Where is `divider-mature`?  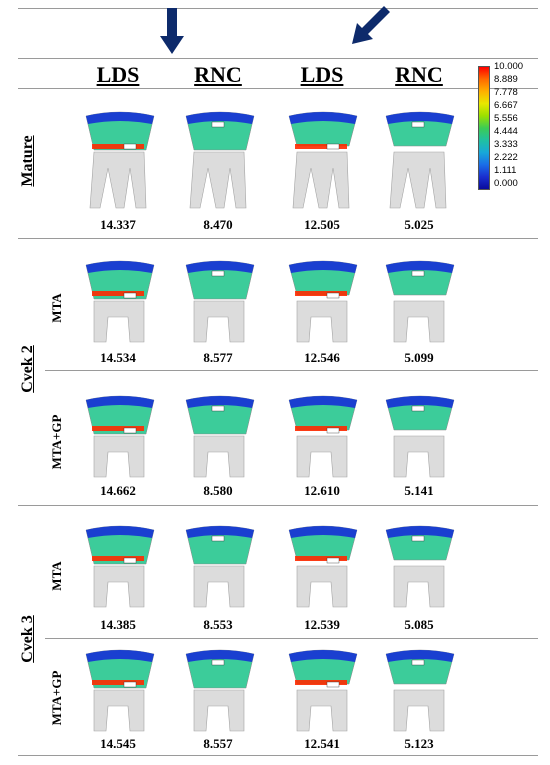
divider-mature is located at coordinates (278, 238).